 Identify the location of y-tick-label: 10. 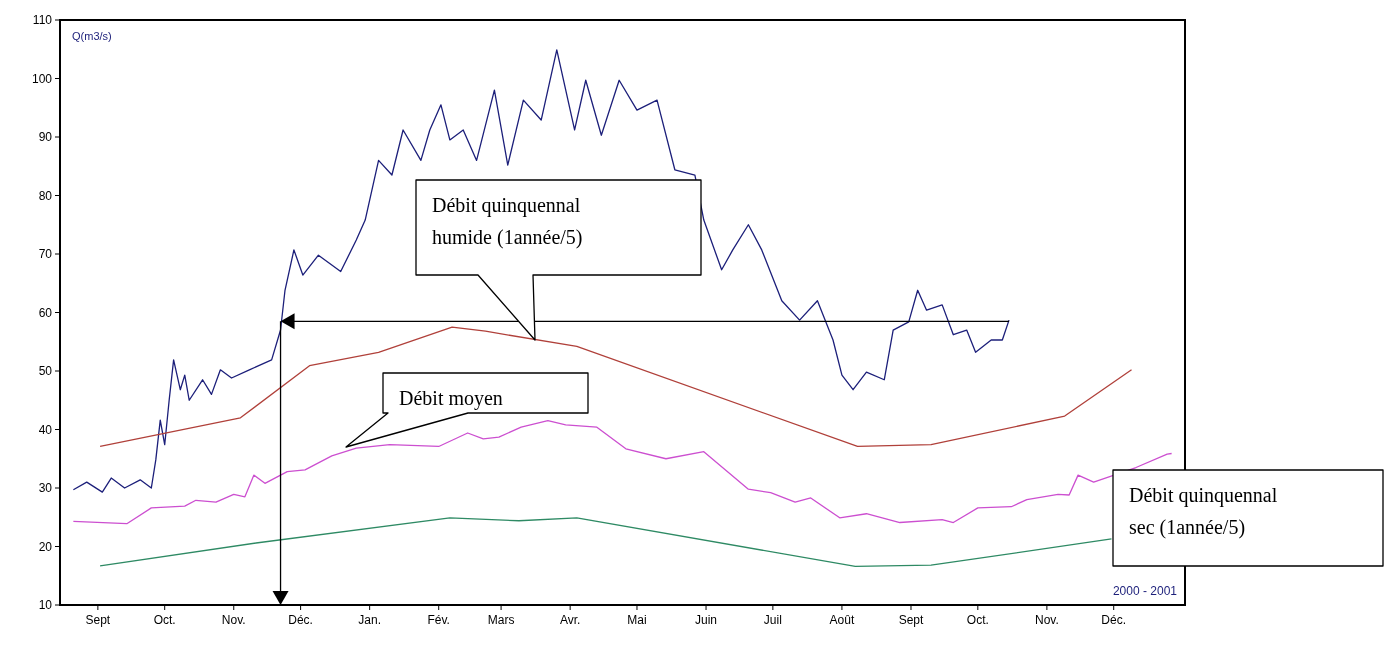
(45, 605).